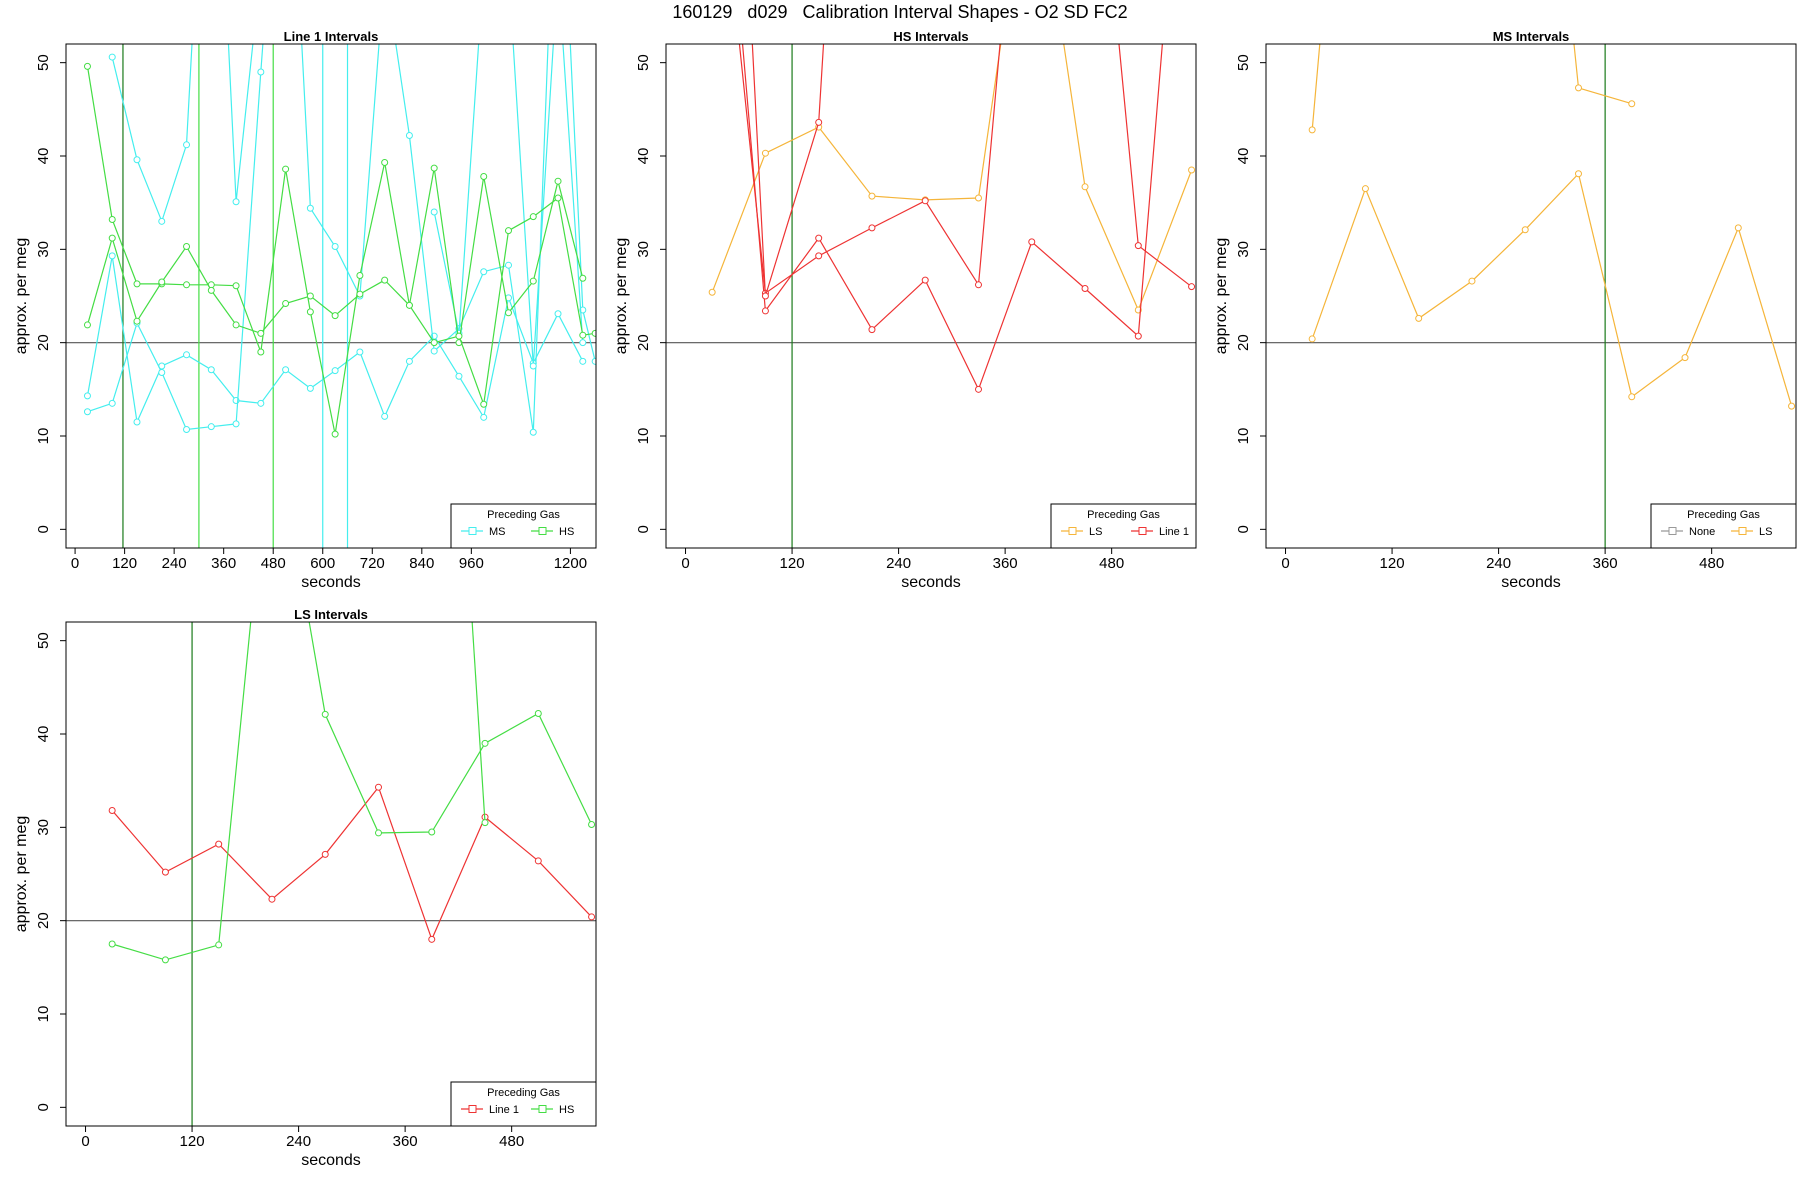  Describe the element at coordinates (331, 582) in the screenshot. I see `x-axis-label: seconds` at that location.